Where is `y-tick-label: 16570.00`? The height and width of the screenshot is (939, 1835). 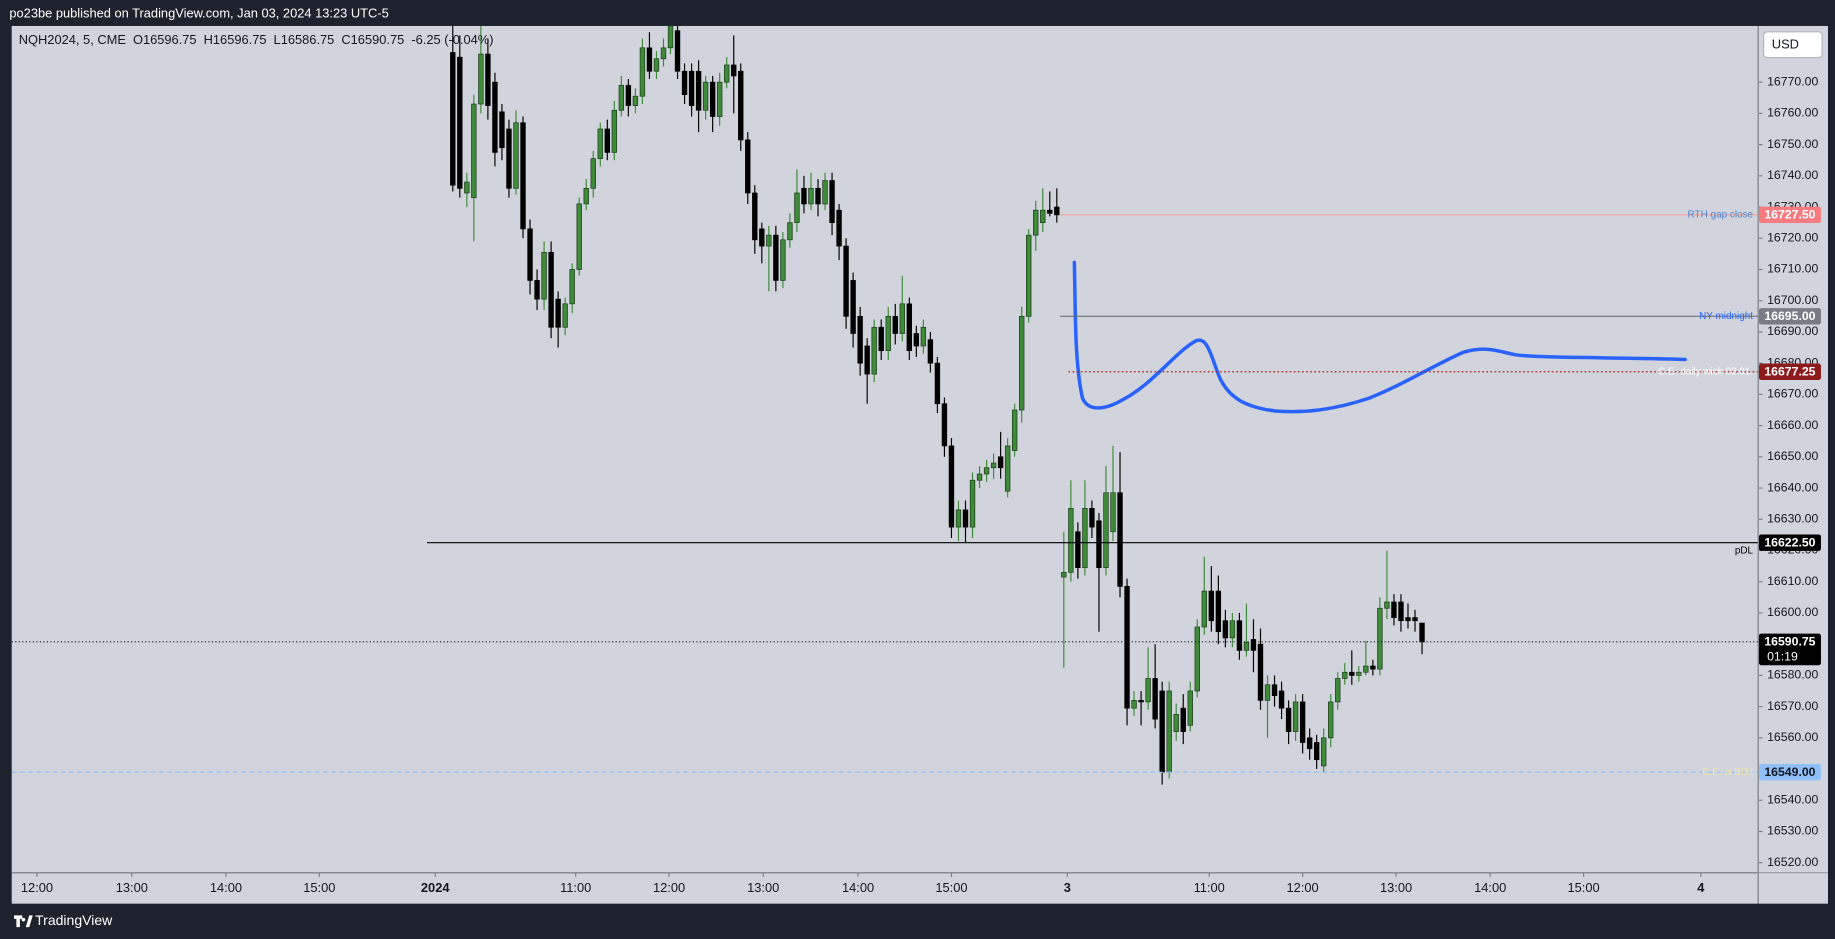
y-tick-label: 16570.00 is located at coordinates (1792, 706).